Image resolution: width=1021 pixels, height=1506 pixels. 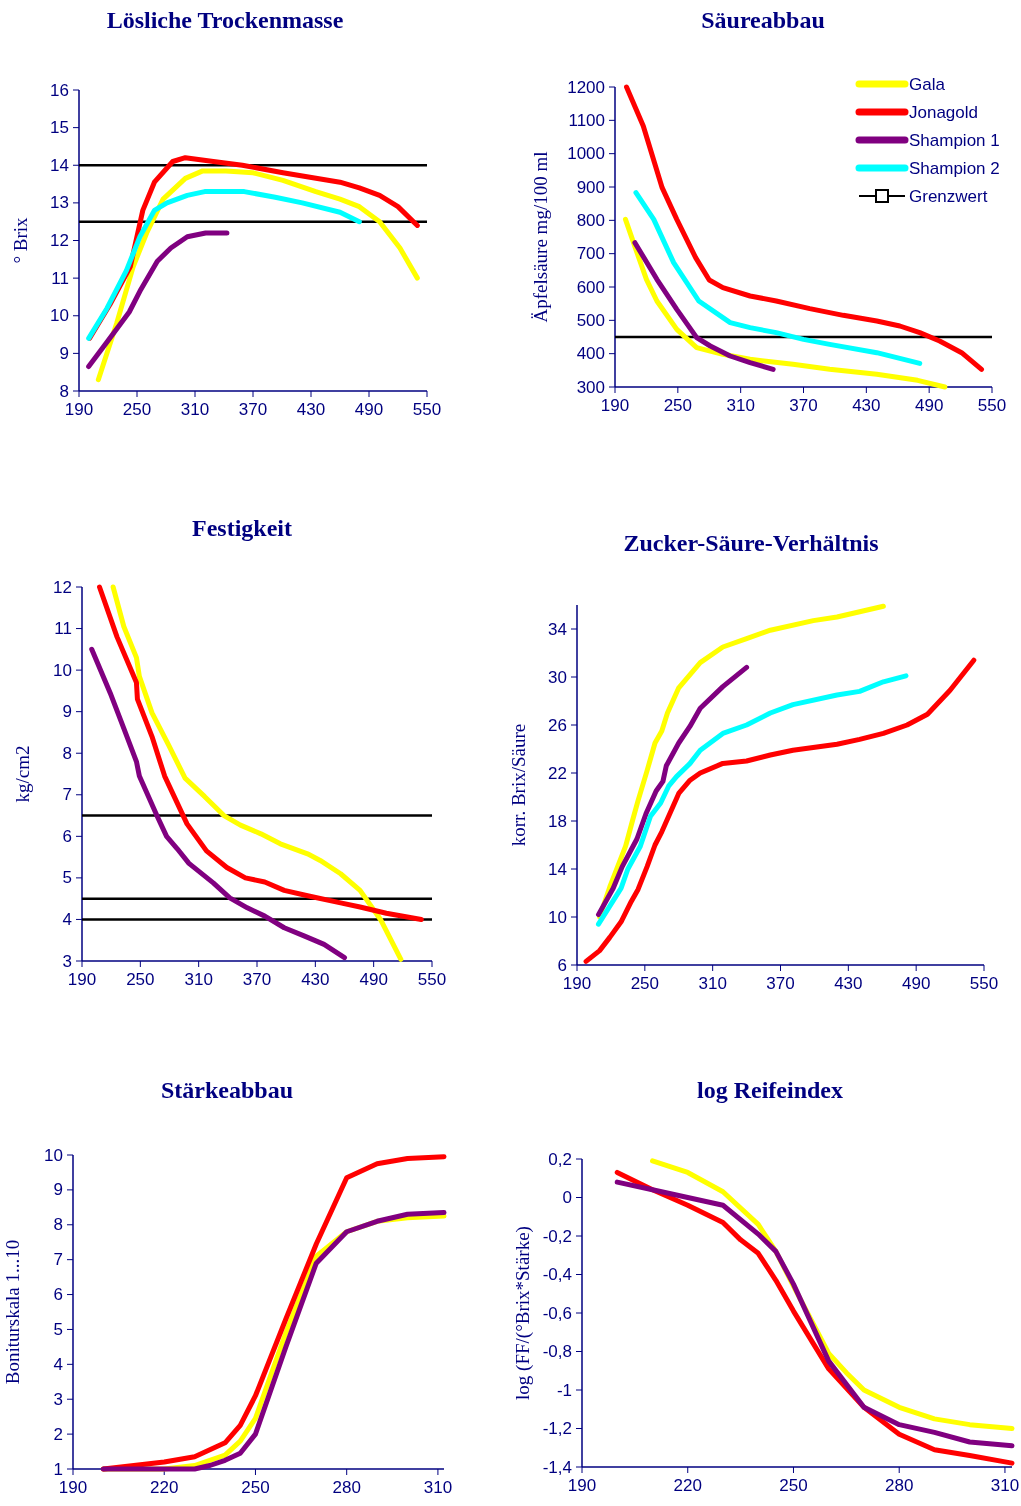 I want to click on chart-title: Stärkeabbau, so click(x=227, y=1090).